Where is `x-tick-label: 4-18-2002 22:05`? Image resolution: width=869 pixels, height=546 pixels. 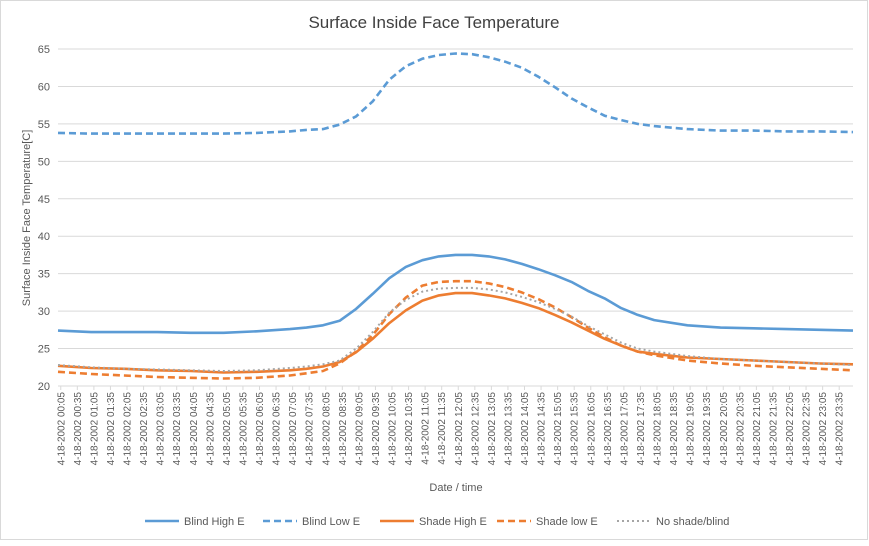 x-tick-label: 4-18-2002 22:05 is located at coordinates (790, 429).